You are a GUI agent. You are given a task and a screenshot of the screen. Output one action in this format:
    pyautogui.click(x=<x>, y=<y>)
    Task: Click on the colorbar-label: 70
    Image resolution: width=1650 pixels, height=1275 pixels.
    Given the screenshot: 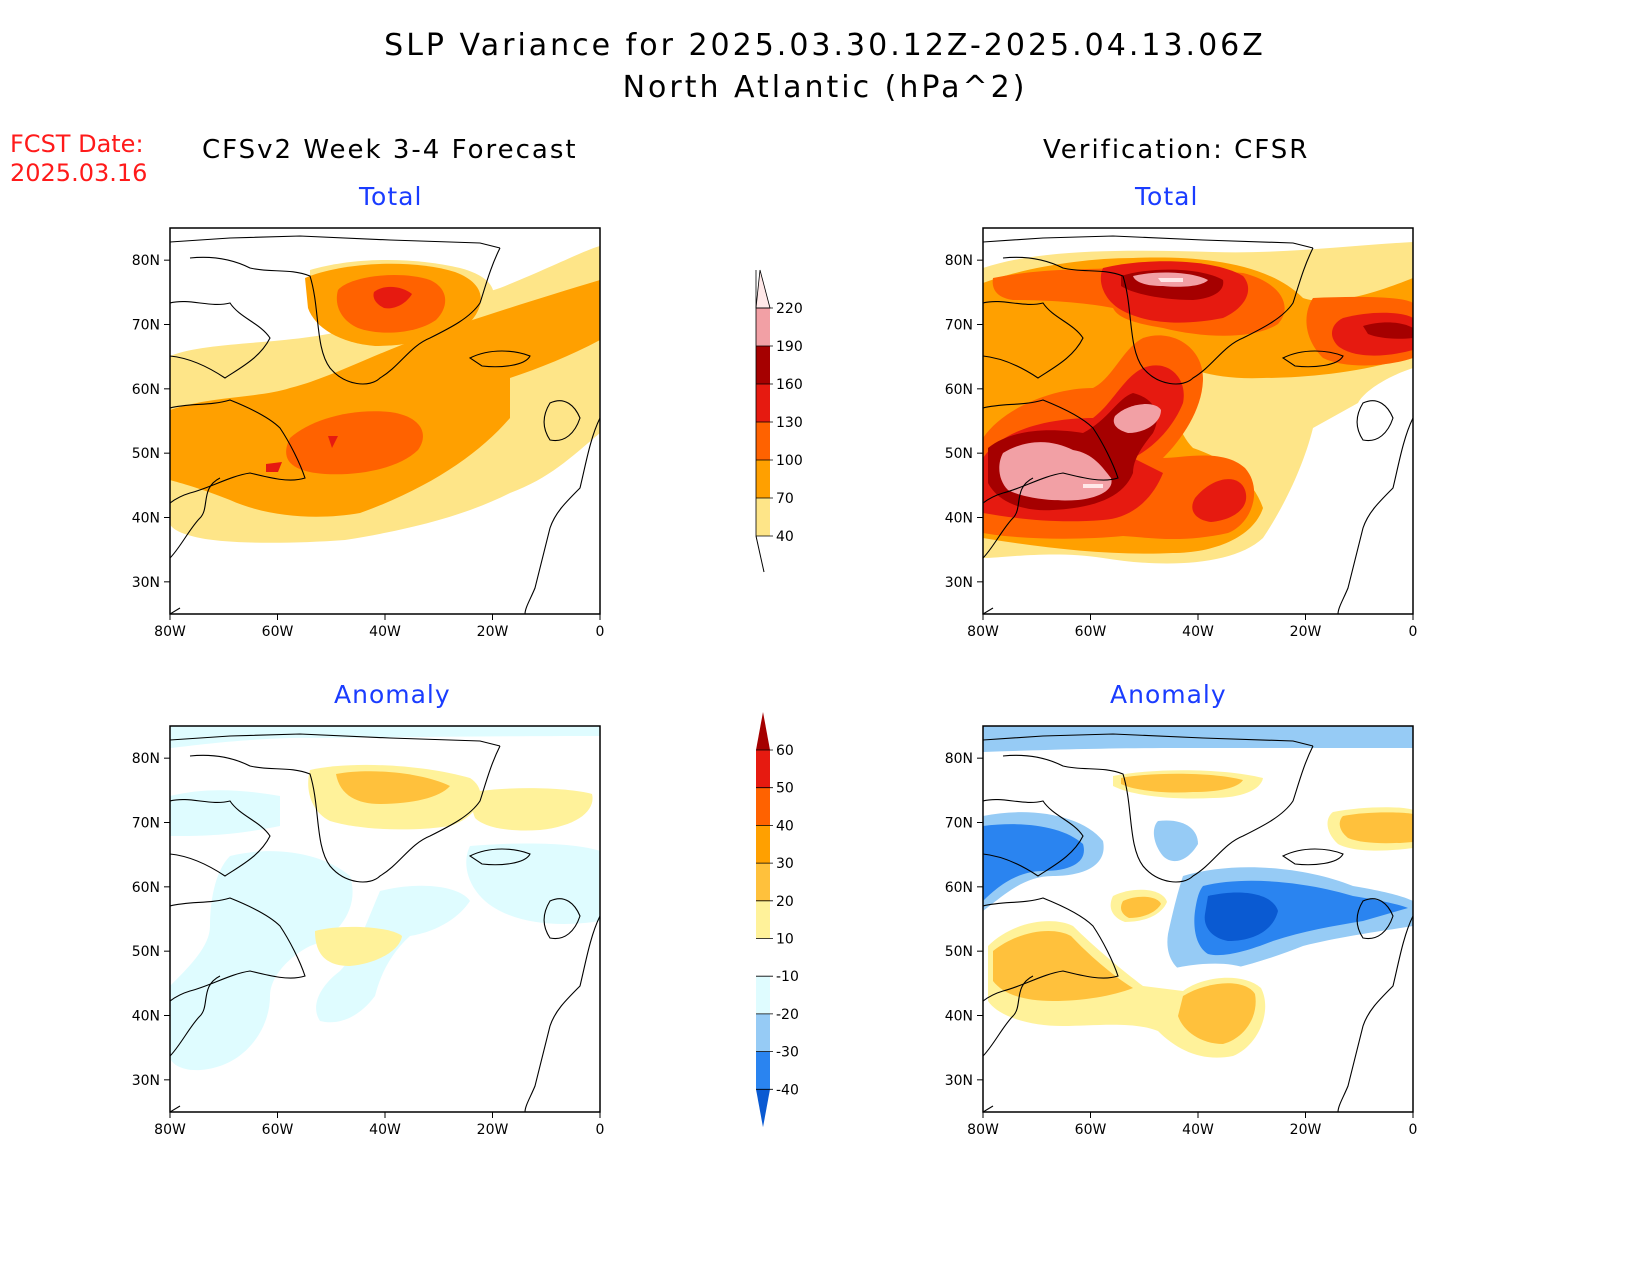 What is the action you would take?
    pyautogui.click(x=785, y=499)
    